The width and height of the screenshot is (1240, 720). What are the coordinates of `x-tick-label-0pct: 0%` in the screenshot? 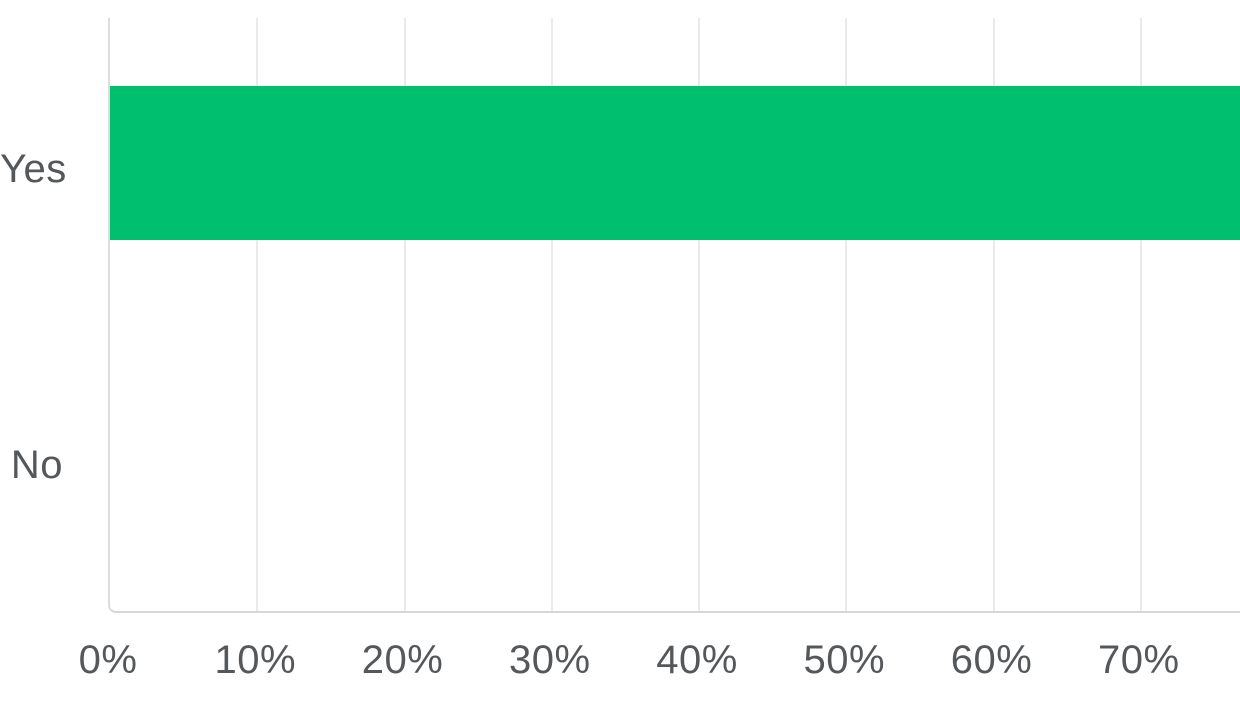 It's located at (108, 660).